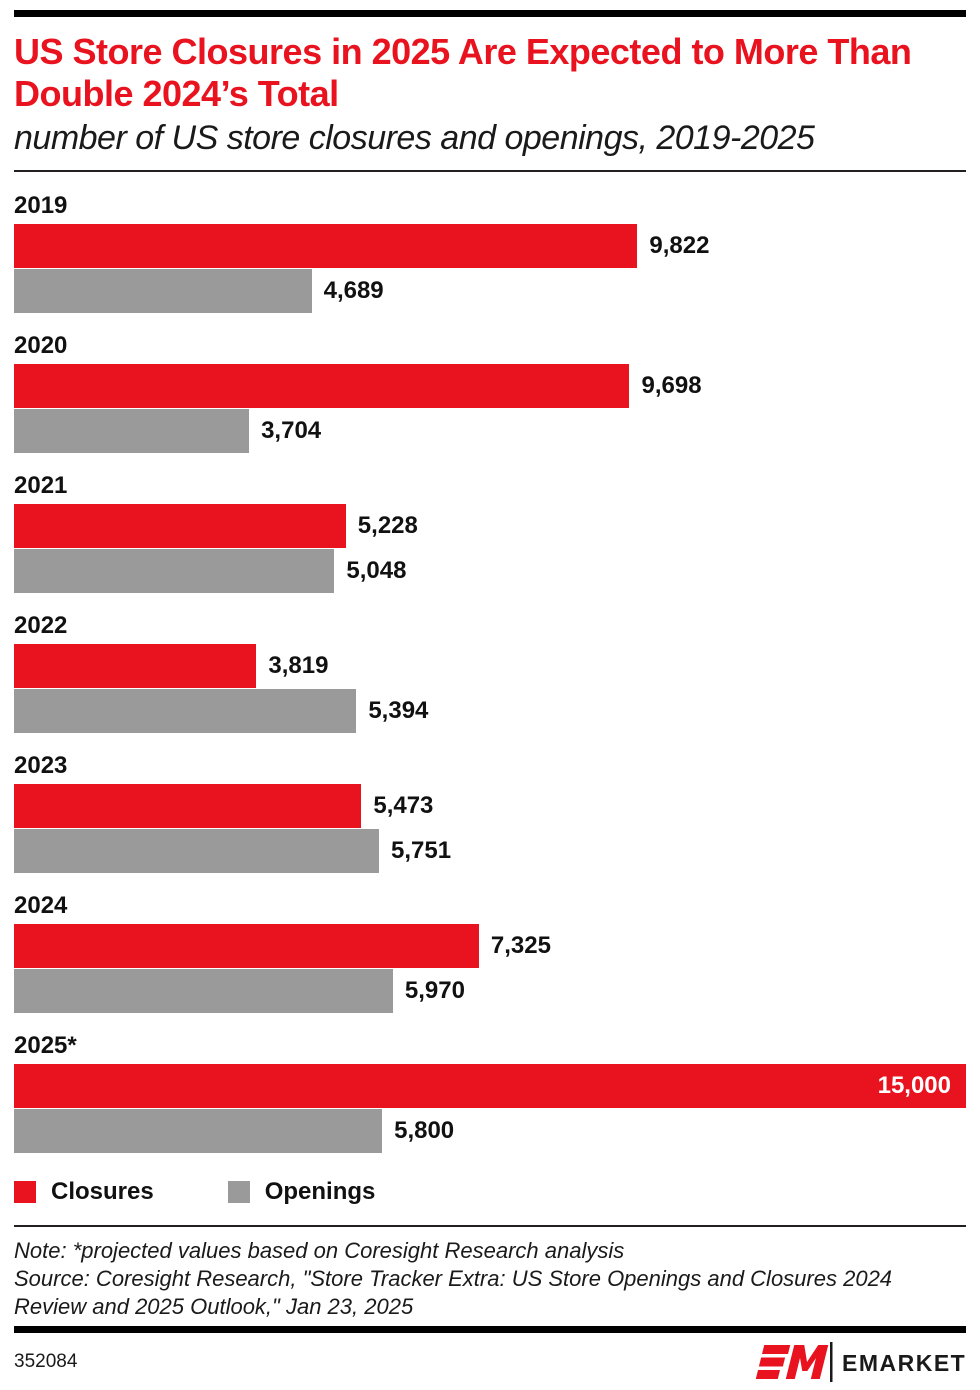  I want to click on openings-value: 5,970, so click(434, 991).